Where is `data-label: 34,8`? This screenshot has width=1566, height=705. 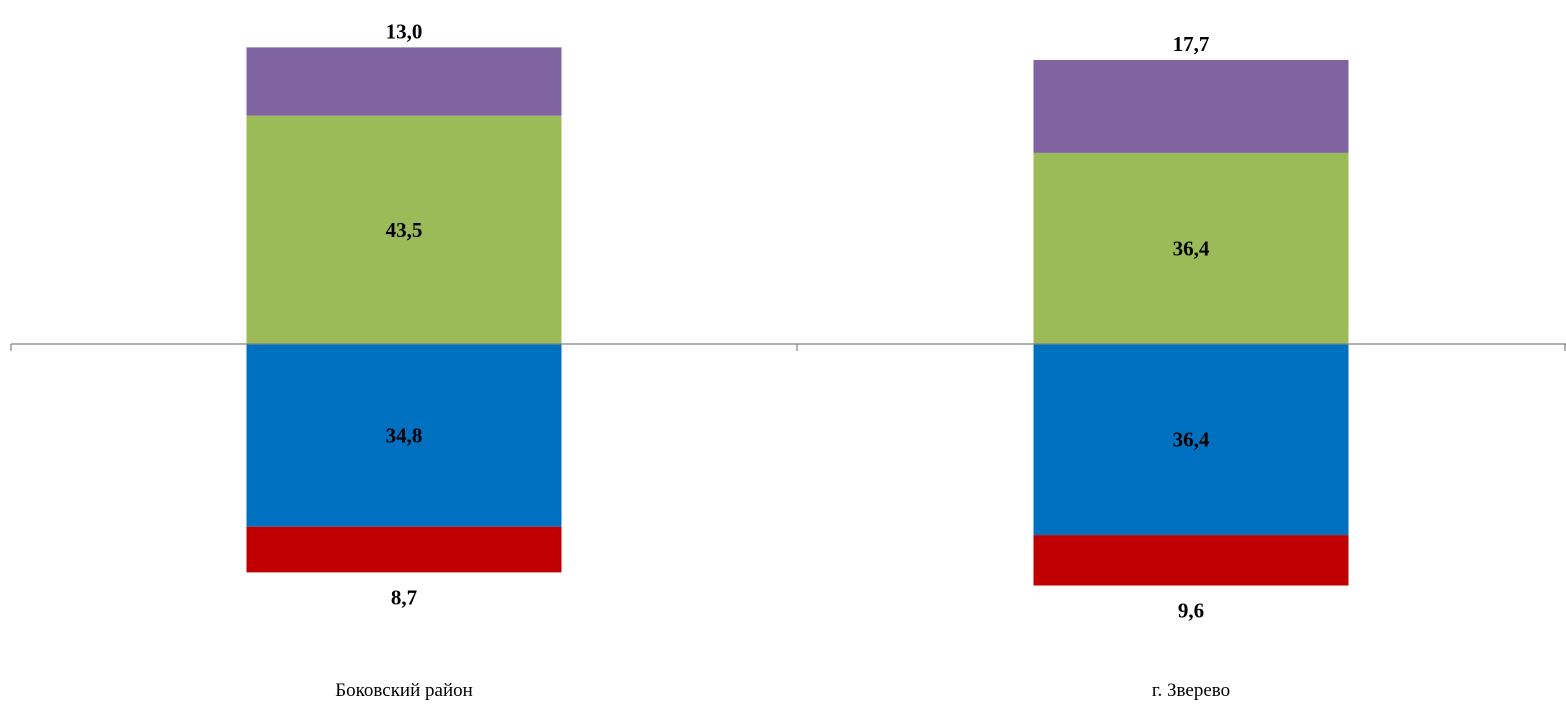 data-label: 34,8 is located at coordinates (404, 435).